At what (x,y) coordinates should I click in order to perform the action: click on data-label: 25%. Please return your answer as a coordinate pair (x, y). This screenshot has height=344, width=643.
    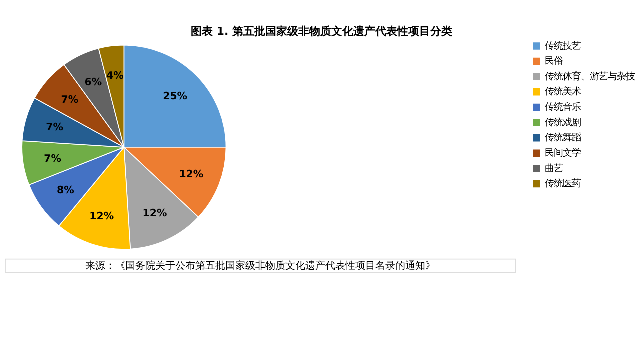
    Looking at the image, I should click on (175, 97).